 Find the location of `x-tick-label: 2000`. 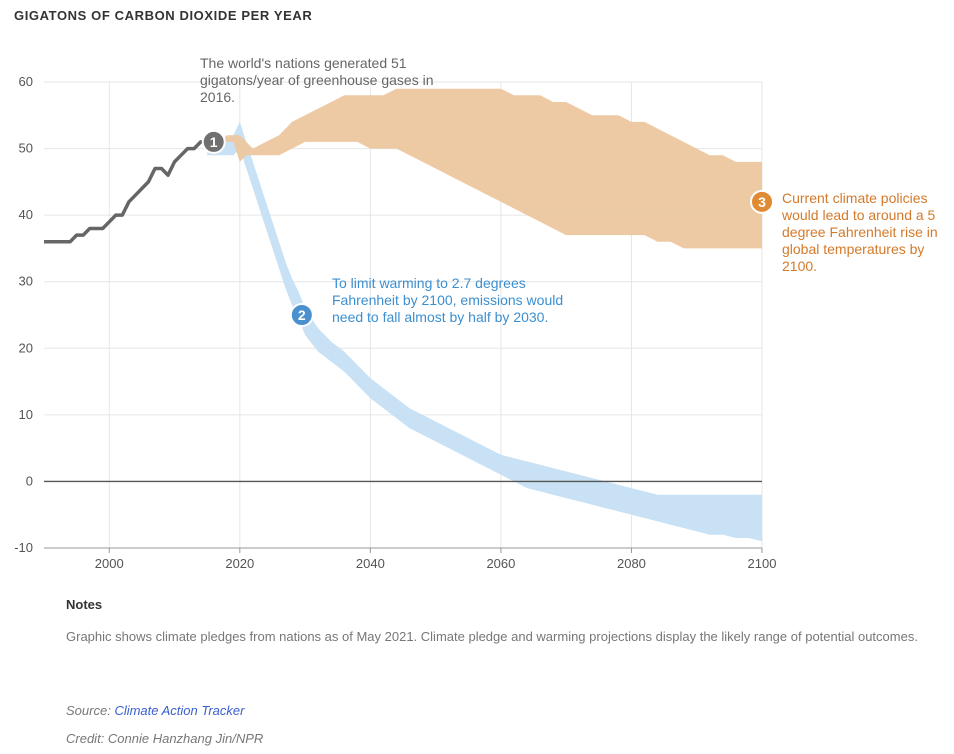

x-tick-label: 2000 is located at coordinates (109, 563).